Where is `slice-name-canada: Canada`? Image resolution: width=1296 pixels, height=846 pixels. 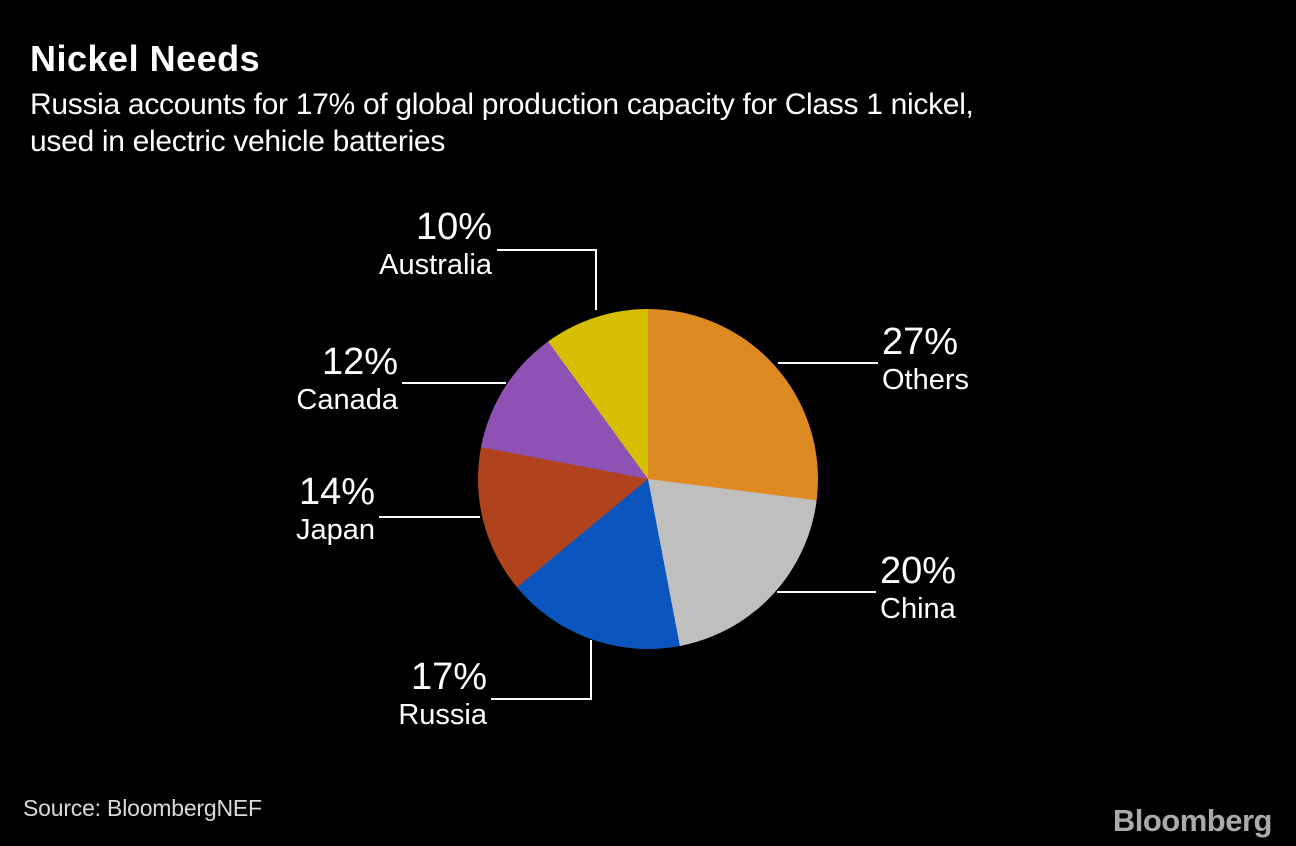
slice-name-canada: Canada is located at coordinates (347, 400).